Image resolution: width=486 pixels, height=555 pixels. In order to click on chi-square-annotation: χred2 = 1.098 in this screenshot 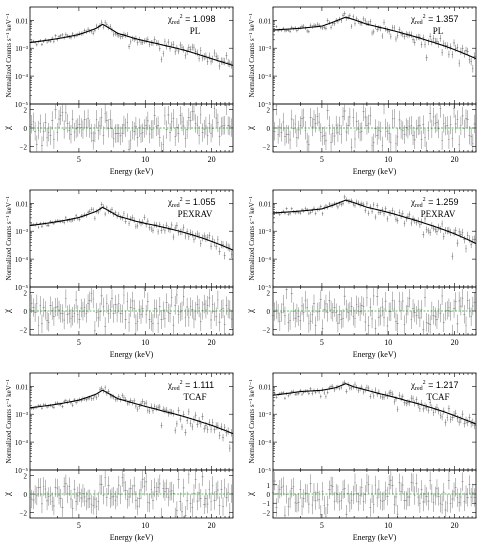, I will do `click(191, 20)`.